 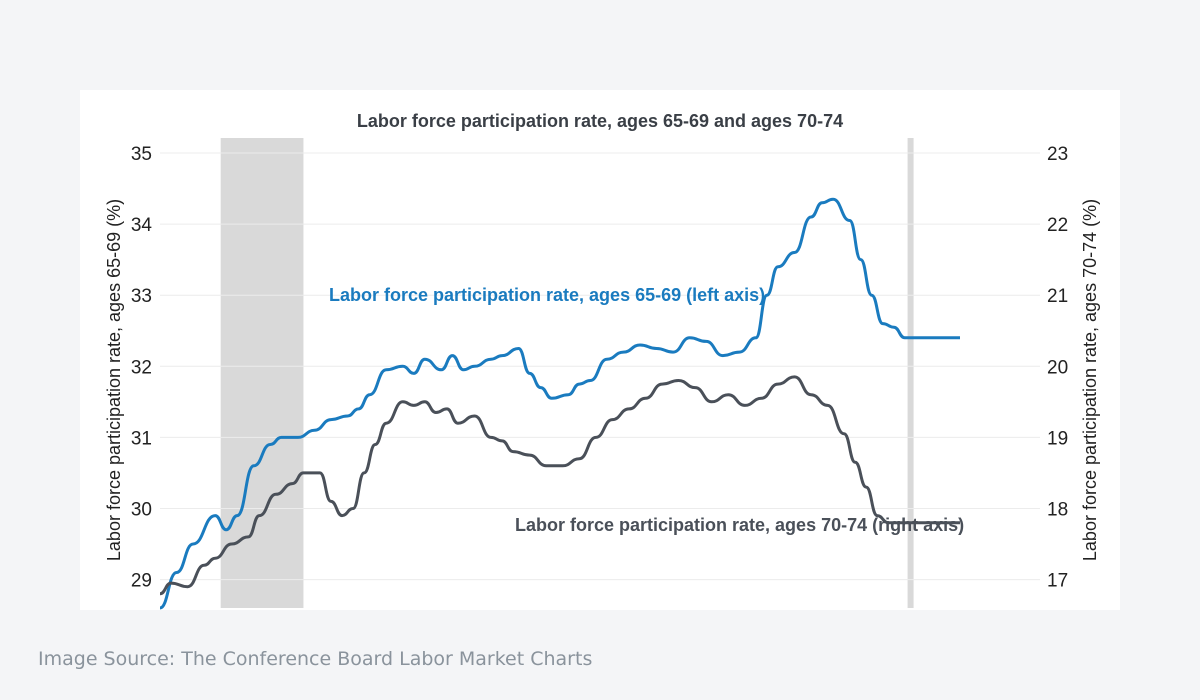 What do you see at coordinates (1057, 438) in the screenshot?
I see `right-tick-label: 19` at bounding box center [1057, 438].